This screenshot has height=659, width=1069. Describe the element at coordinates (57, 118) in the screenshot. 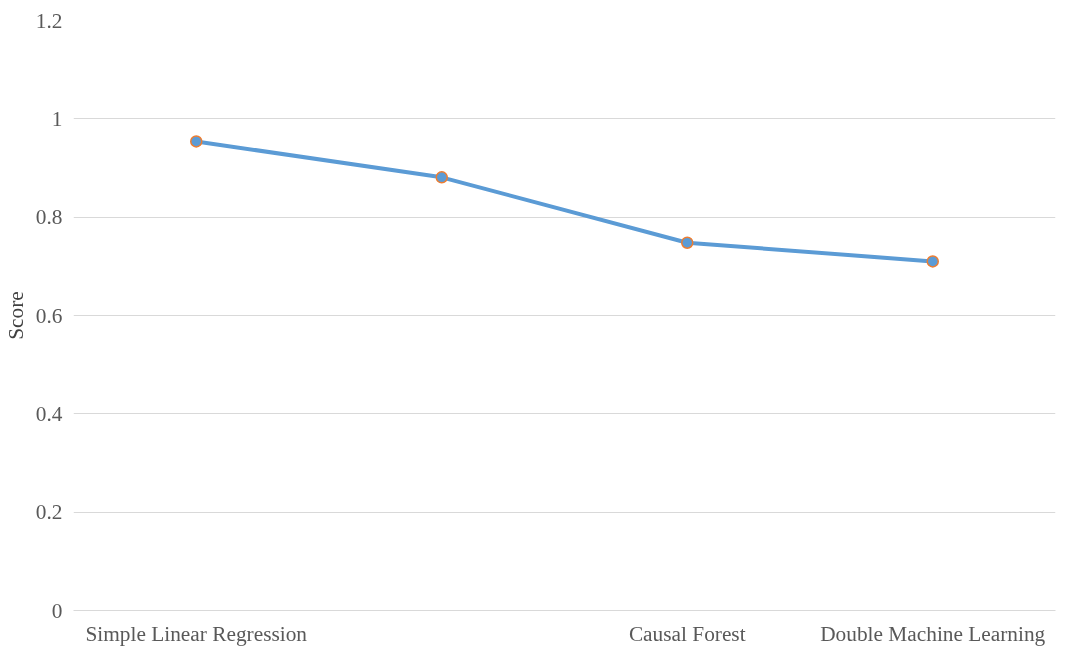

I see `y-tick-label: 1` at that location.